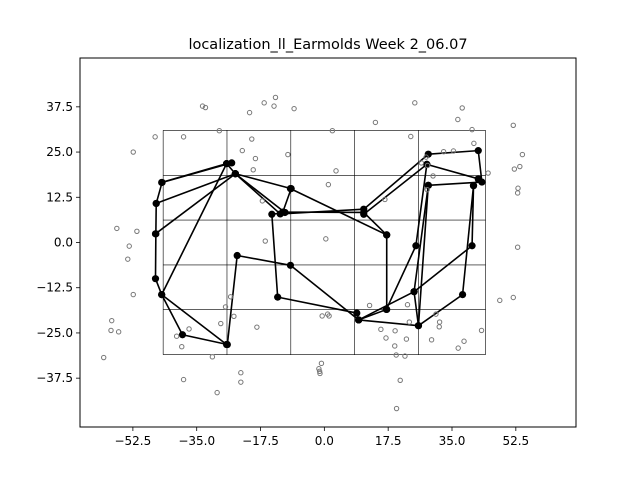 This screenshot has width=640, height=480. What do you see at coordinates (260, 441) in the screenshot?
I see `x-tick-label: −17.5` at bounding box center [260, 441].